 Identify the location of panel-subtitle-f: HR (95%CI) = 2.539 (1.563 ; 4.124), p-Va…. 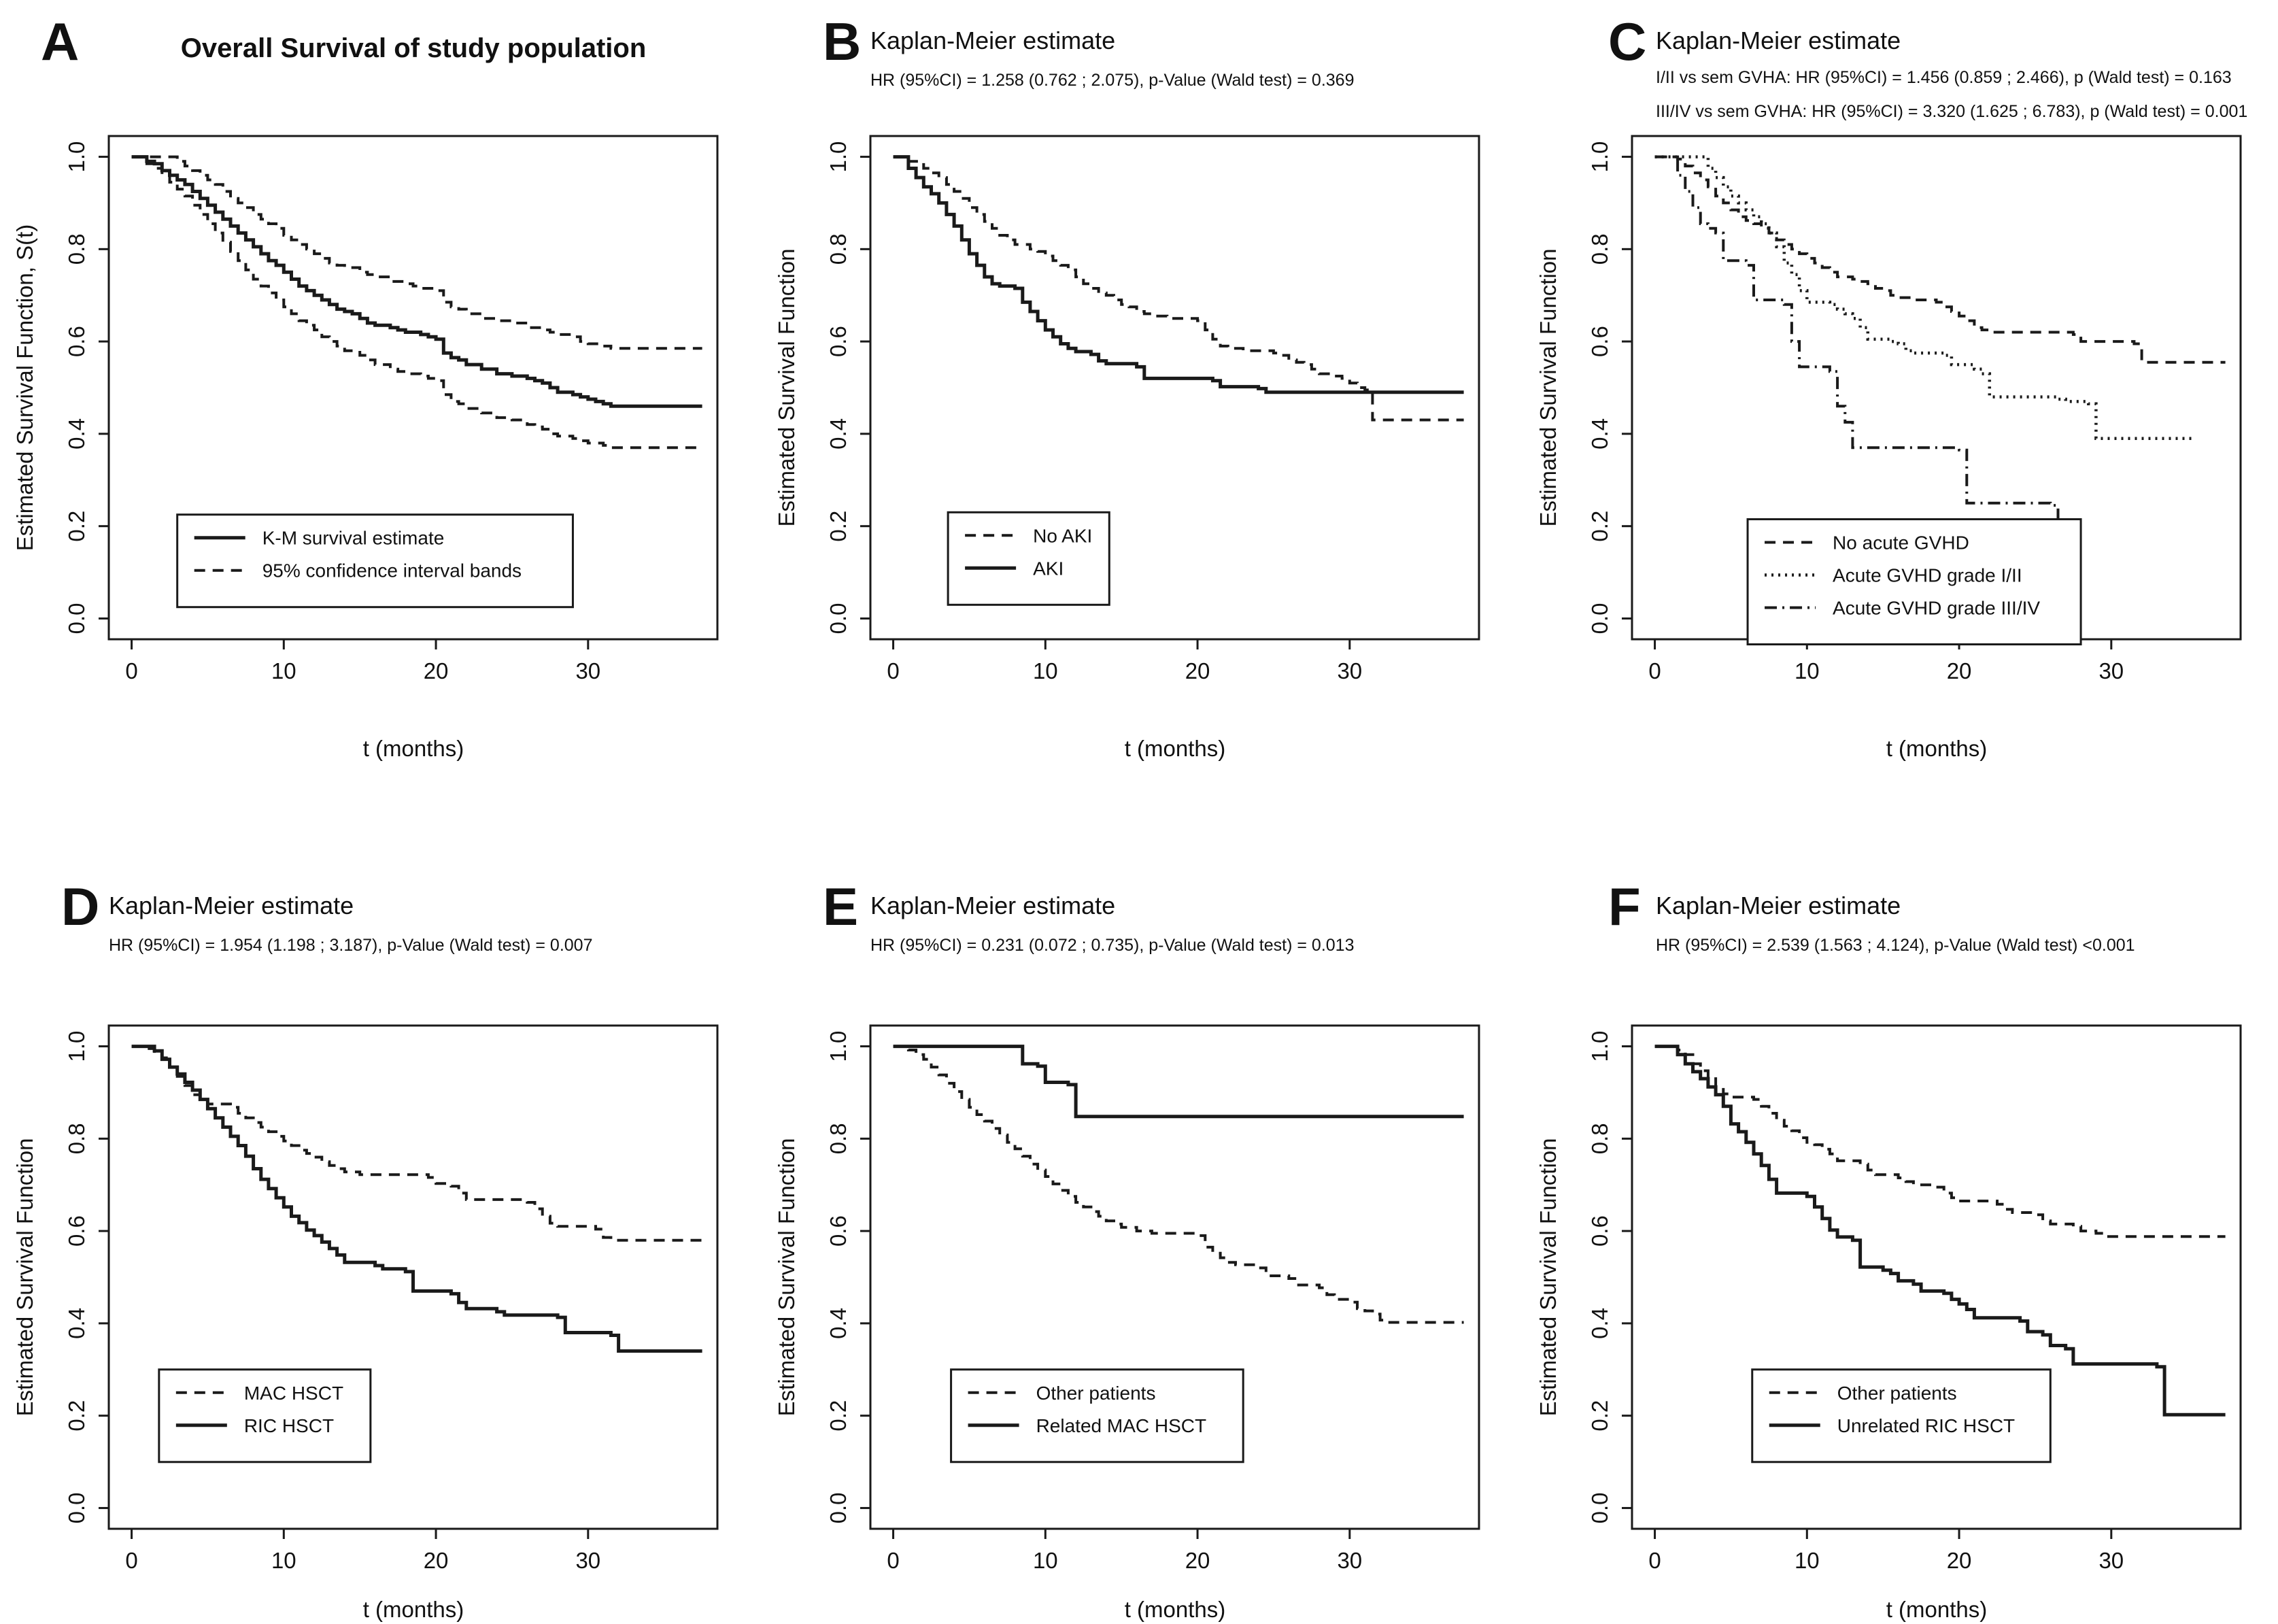
(1896, 945).